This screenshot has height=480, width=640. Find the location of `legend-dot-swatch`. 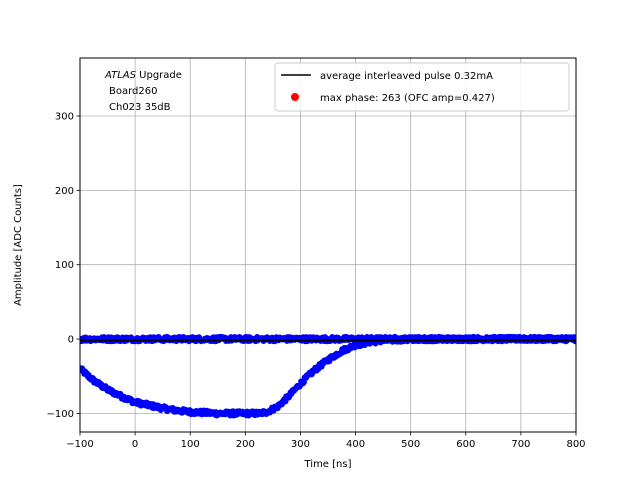

legend-dot-swatch is located at coordinates (295, 97).